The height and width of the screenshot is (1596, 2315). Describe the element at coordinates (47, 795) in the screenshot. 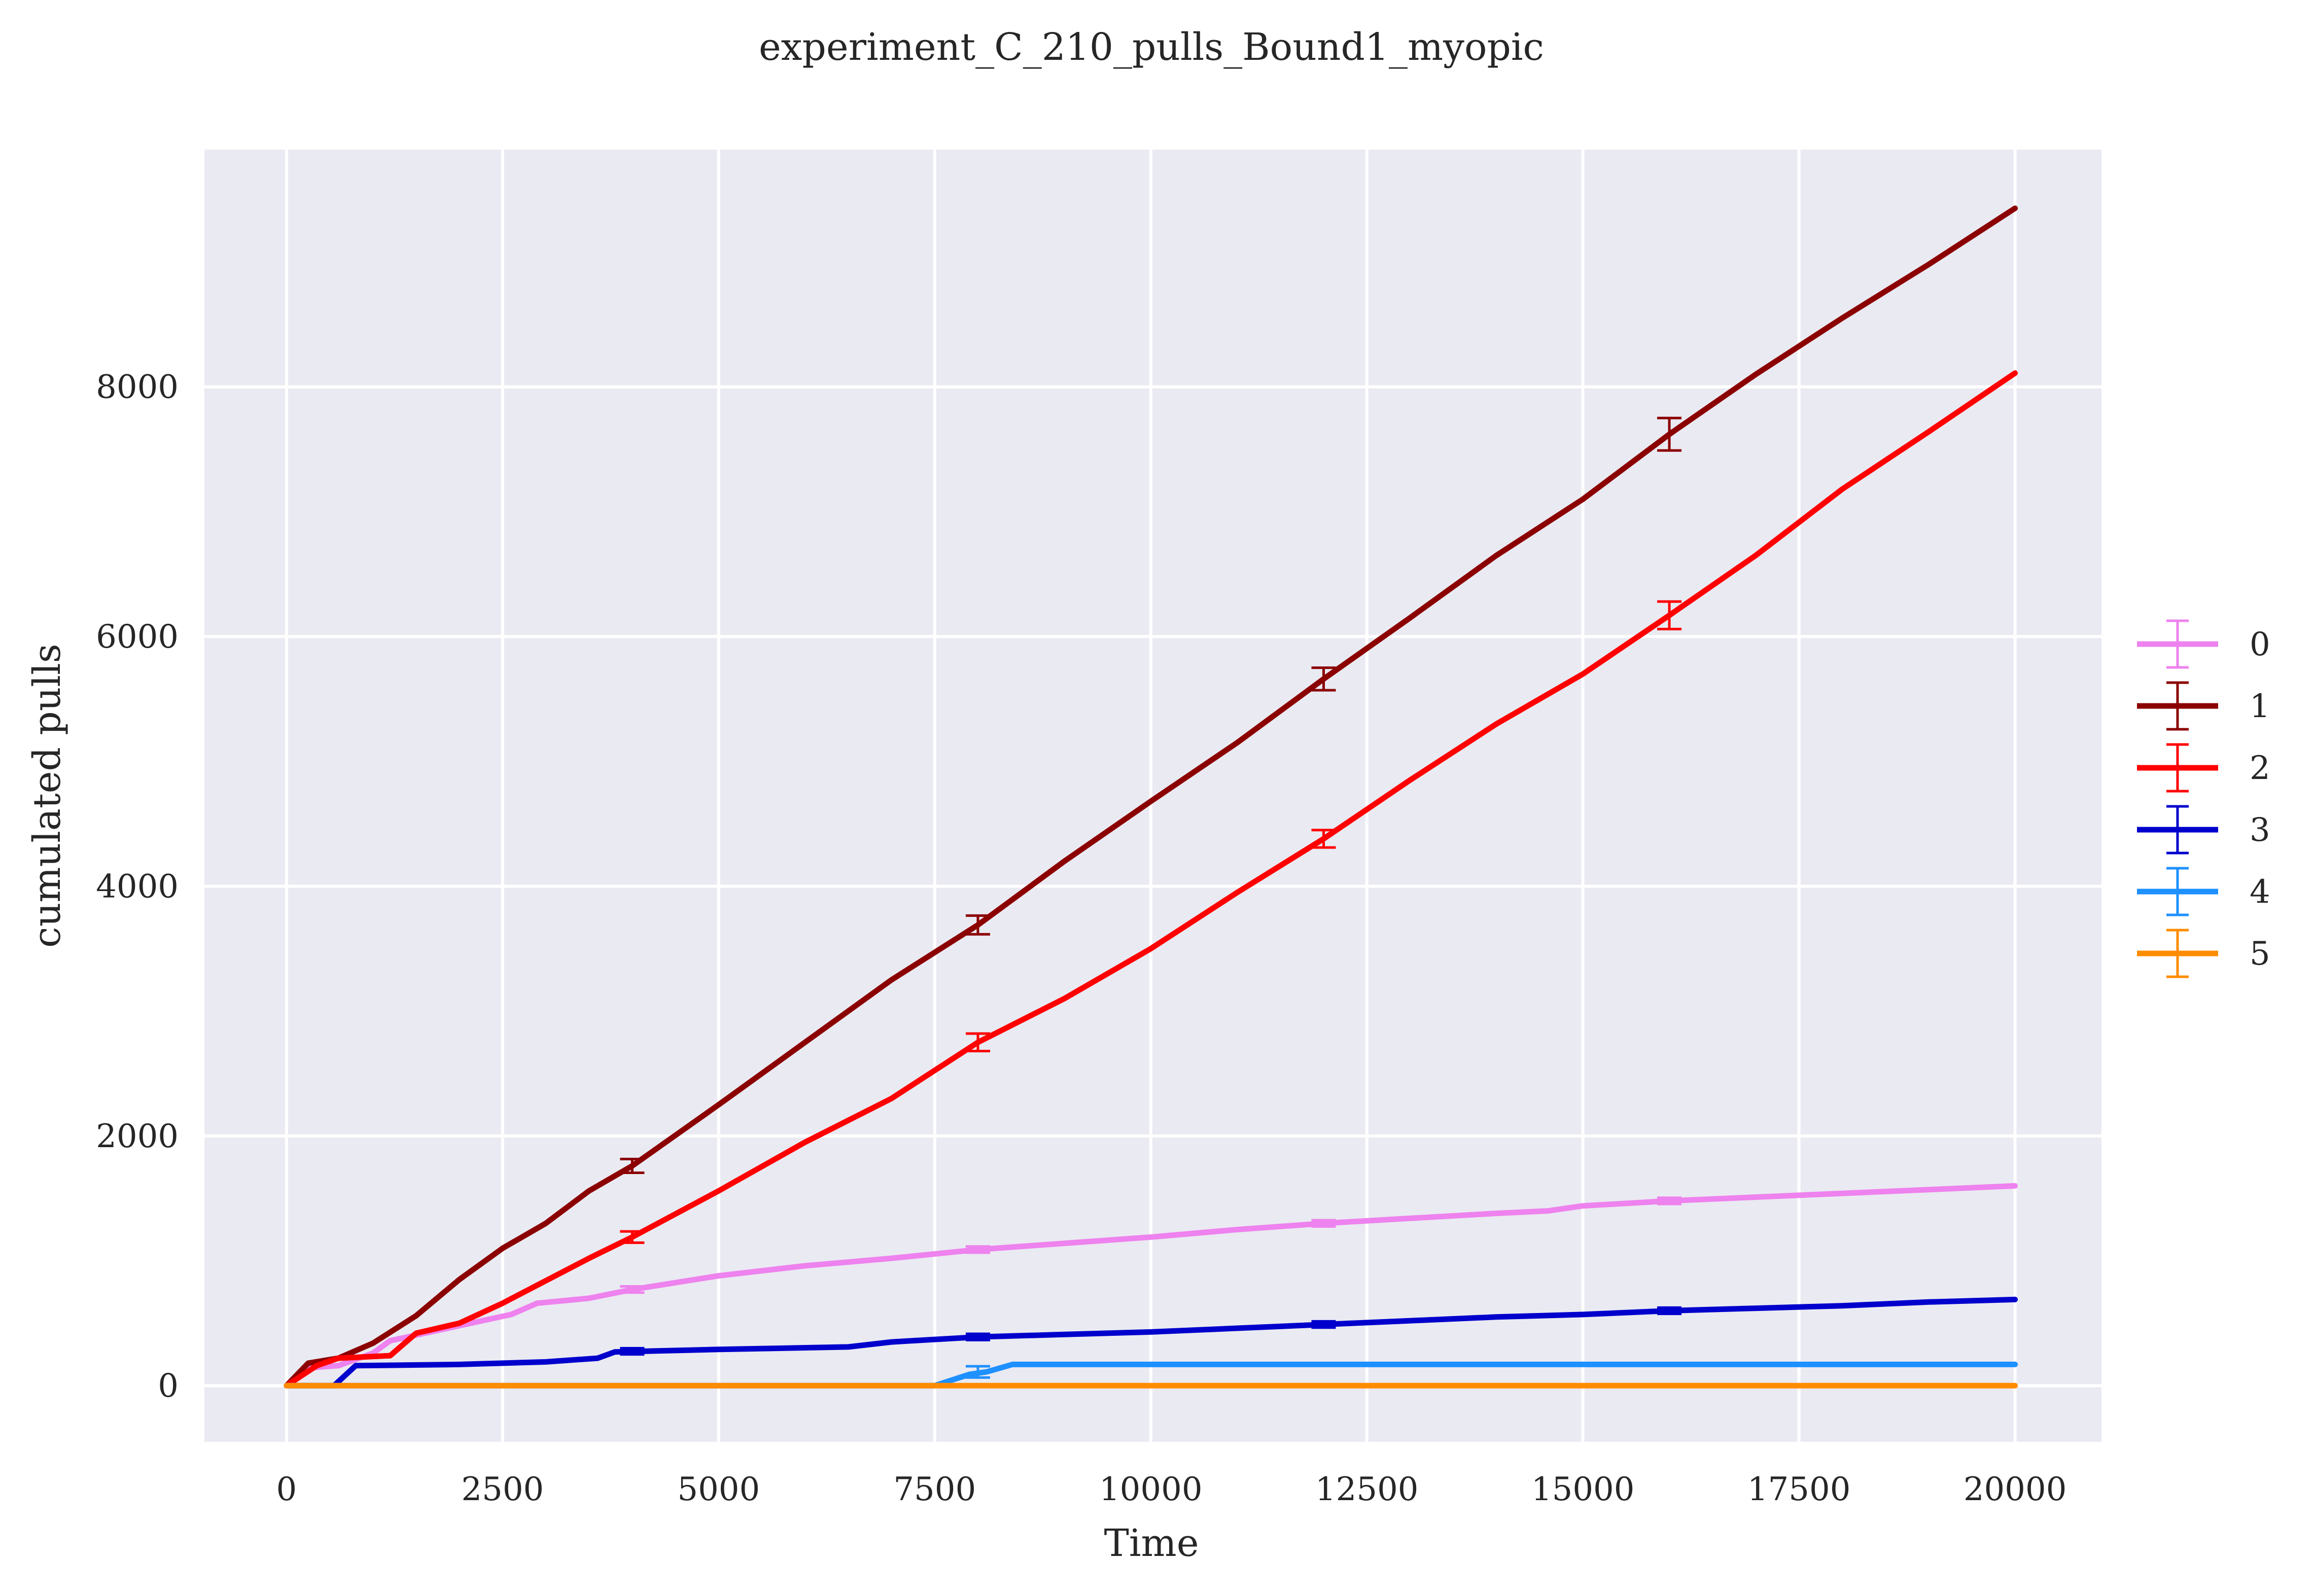

I see `y-axis-label: cumulated pulls` at that location.